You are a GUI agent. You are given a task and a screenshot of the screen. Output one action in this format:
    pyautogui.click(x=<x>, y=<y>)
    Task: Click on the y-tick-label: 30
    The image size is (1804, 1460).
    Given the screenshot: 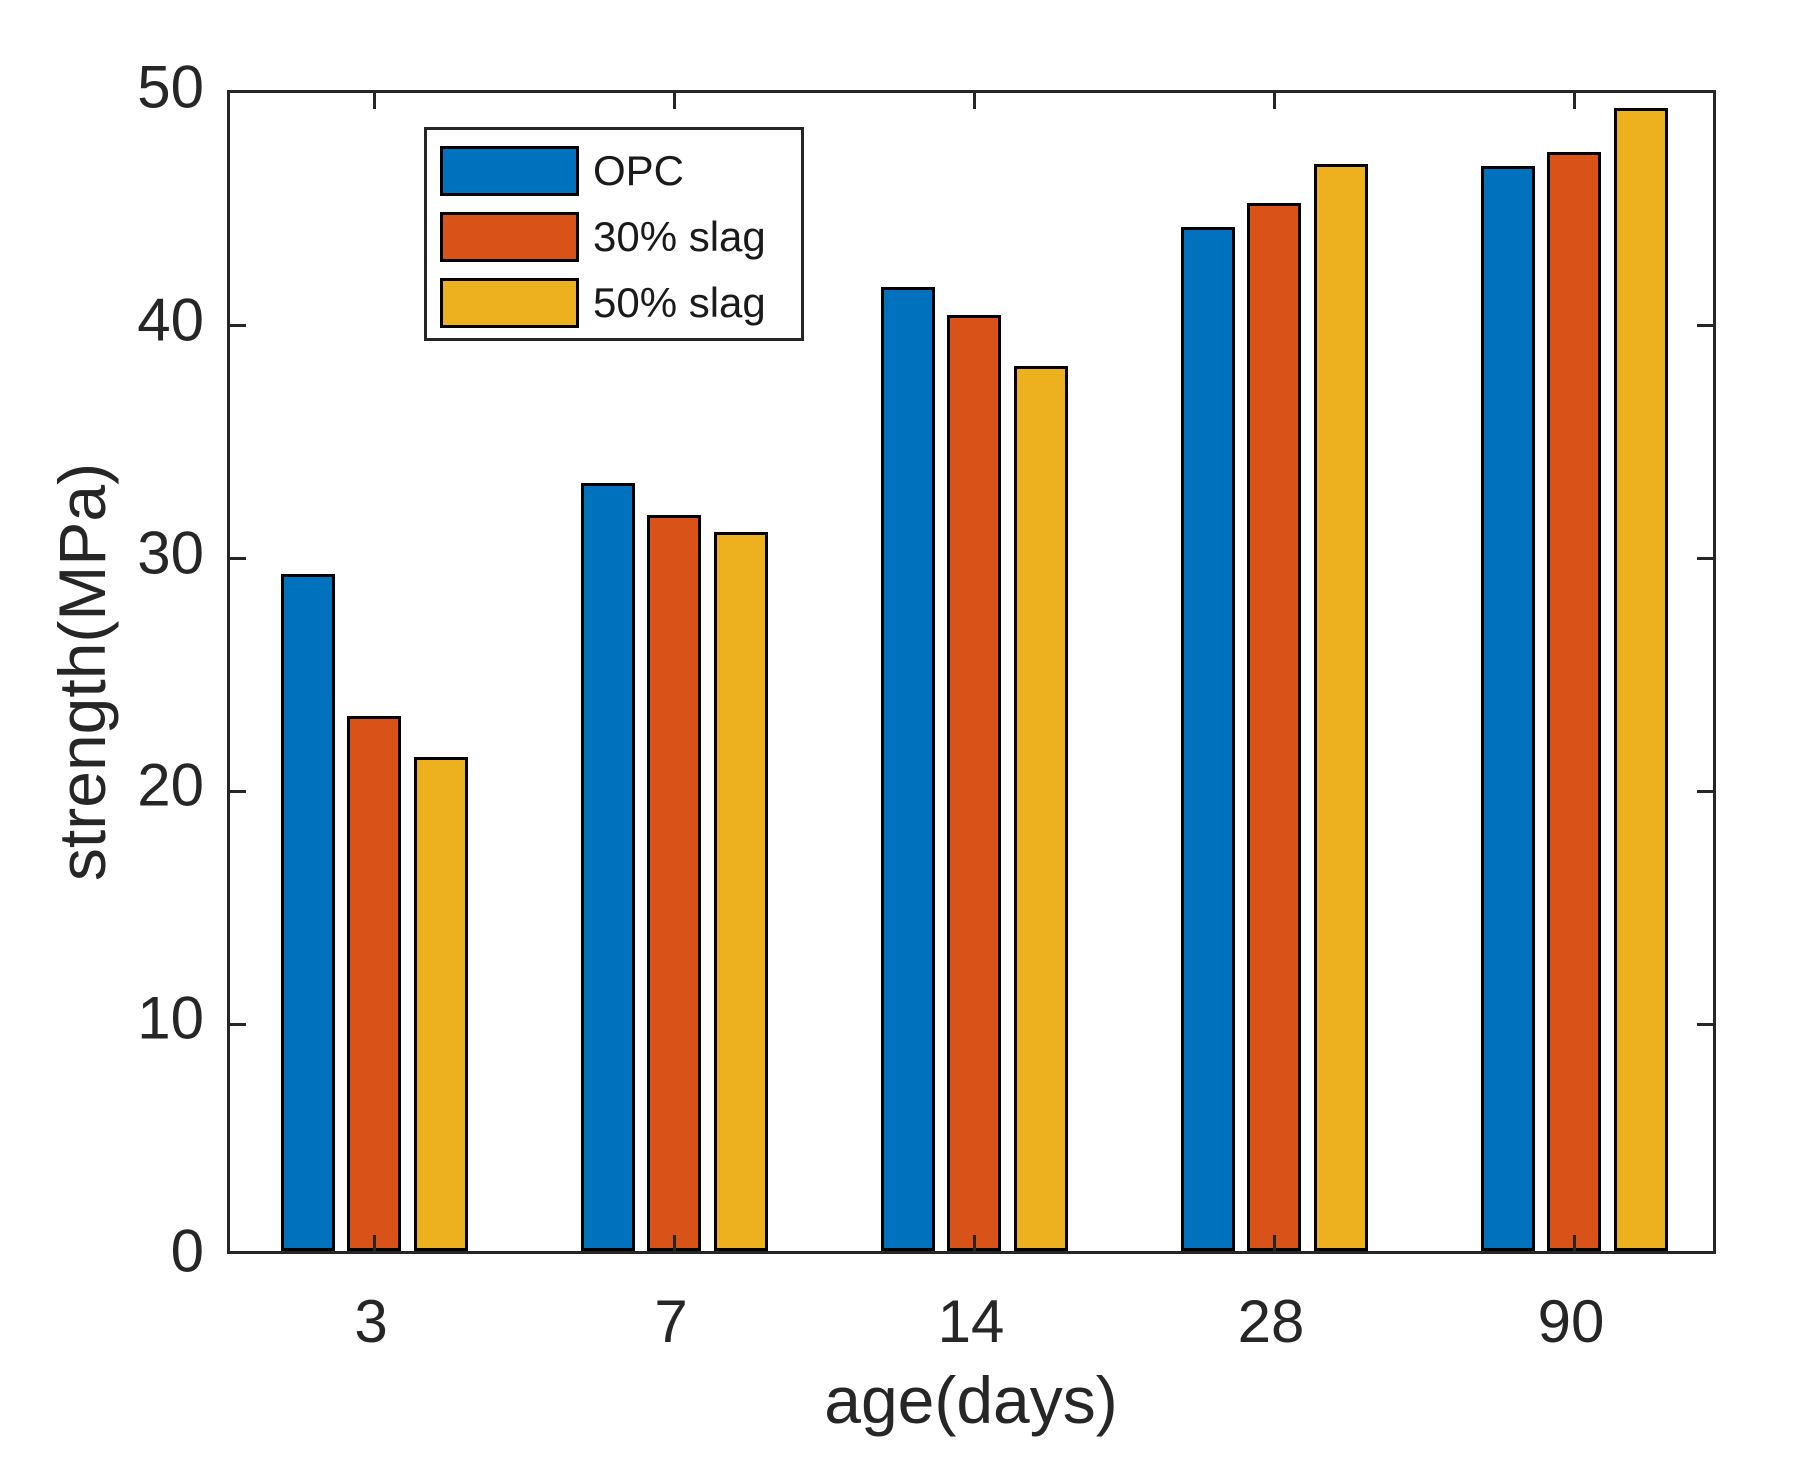 What is the action you would take?
    pyautogui.click(x=170, y=553)
    